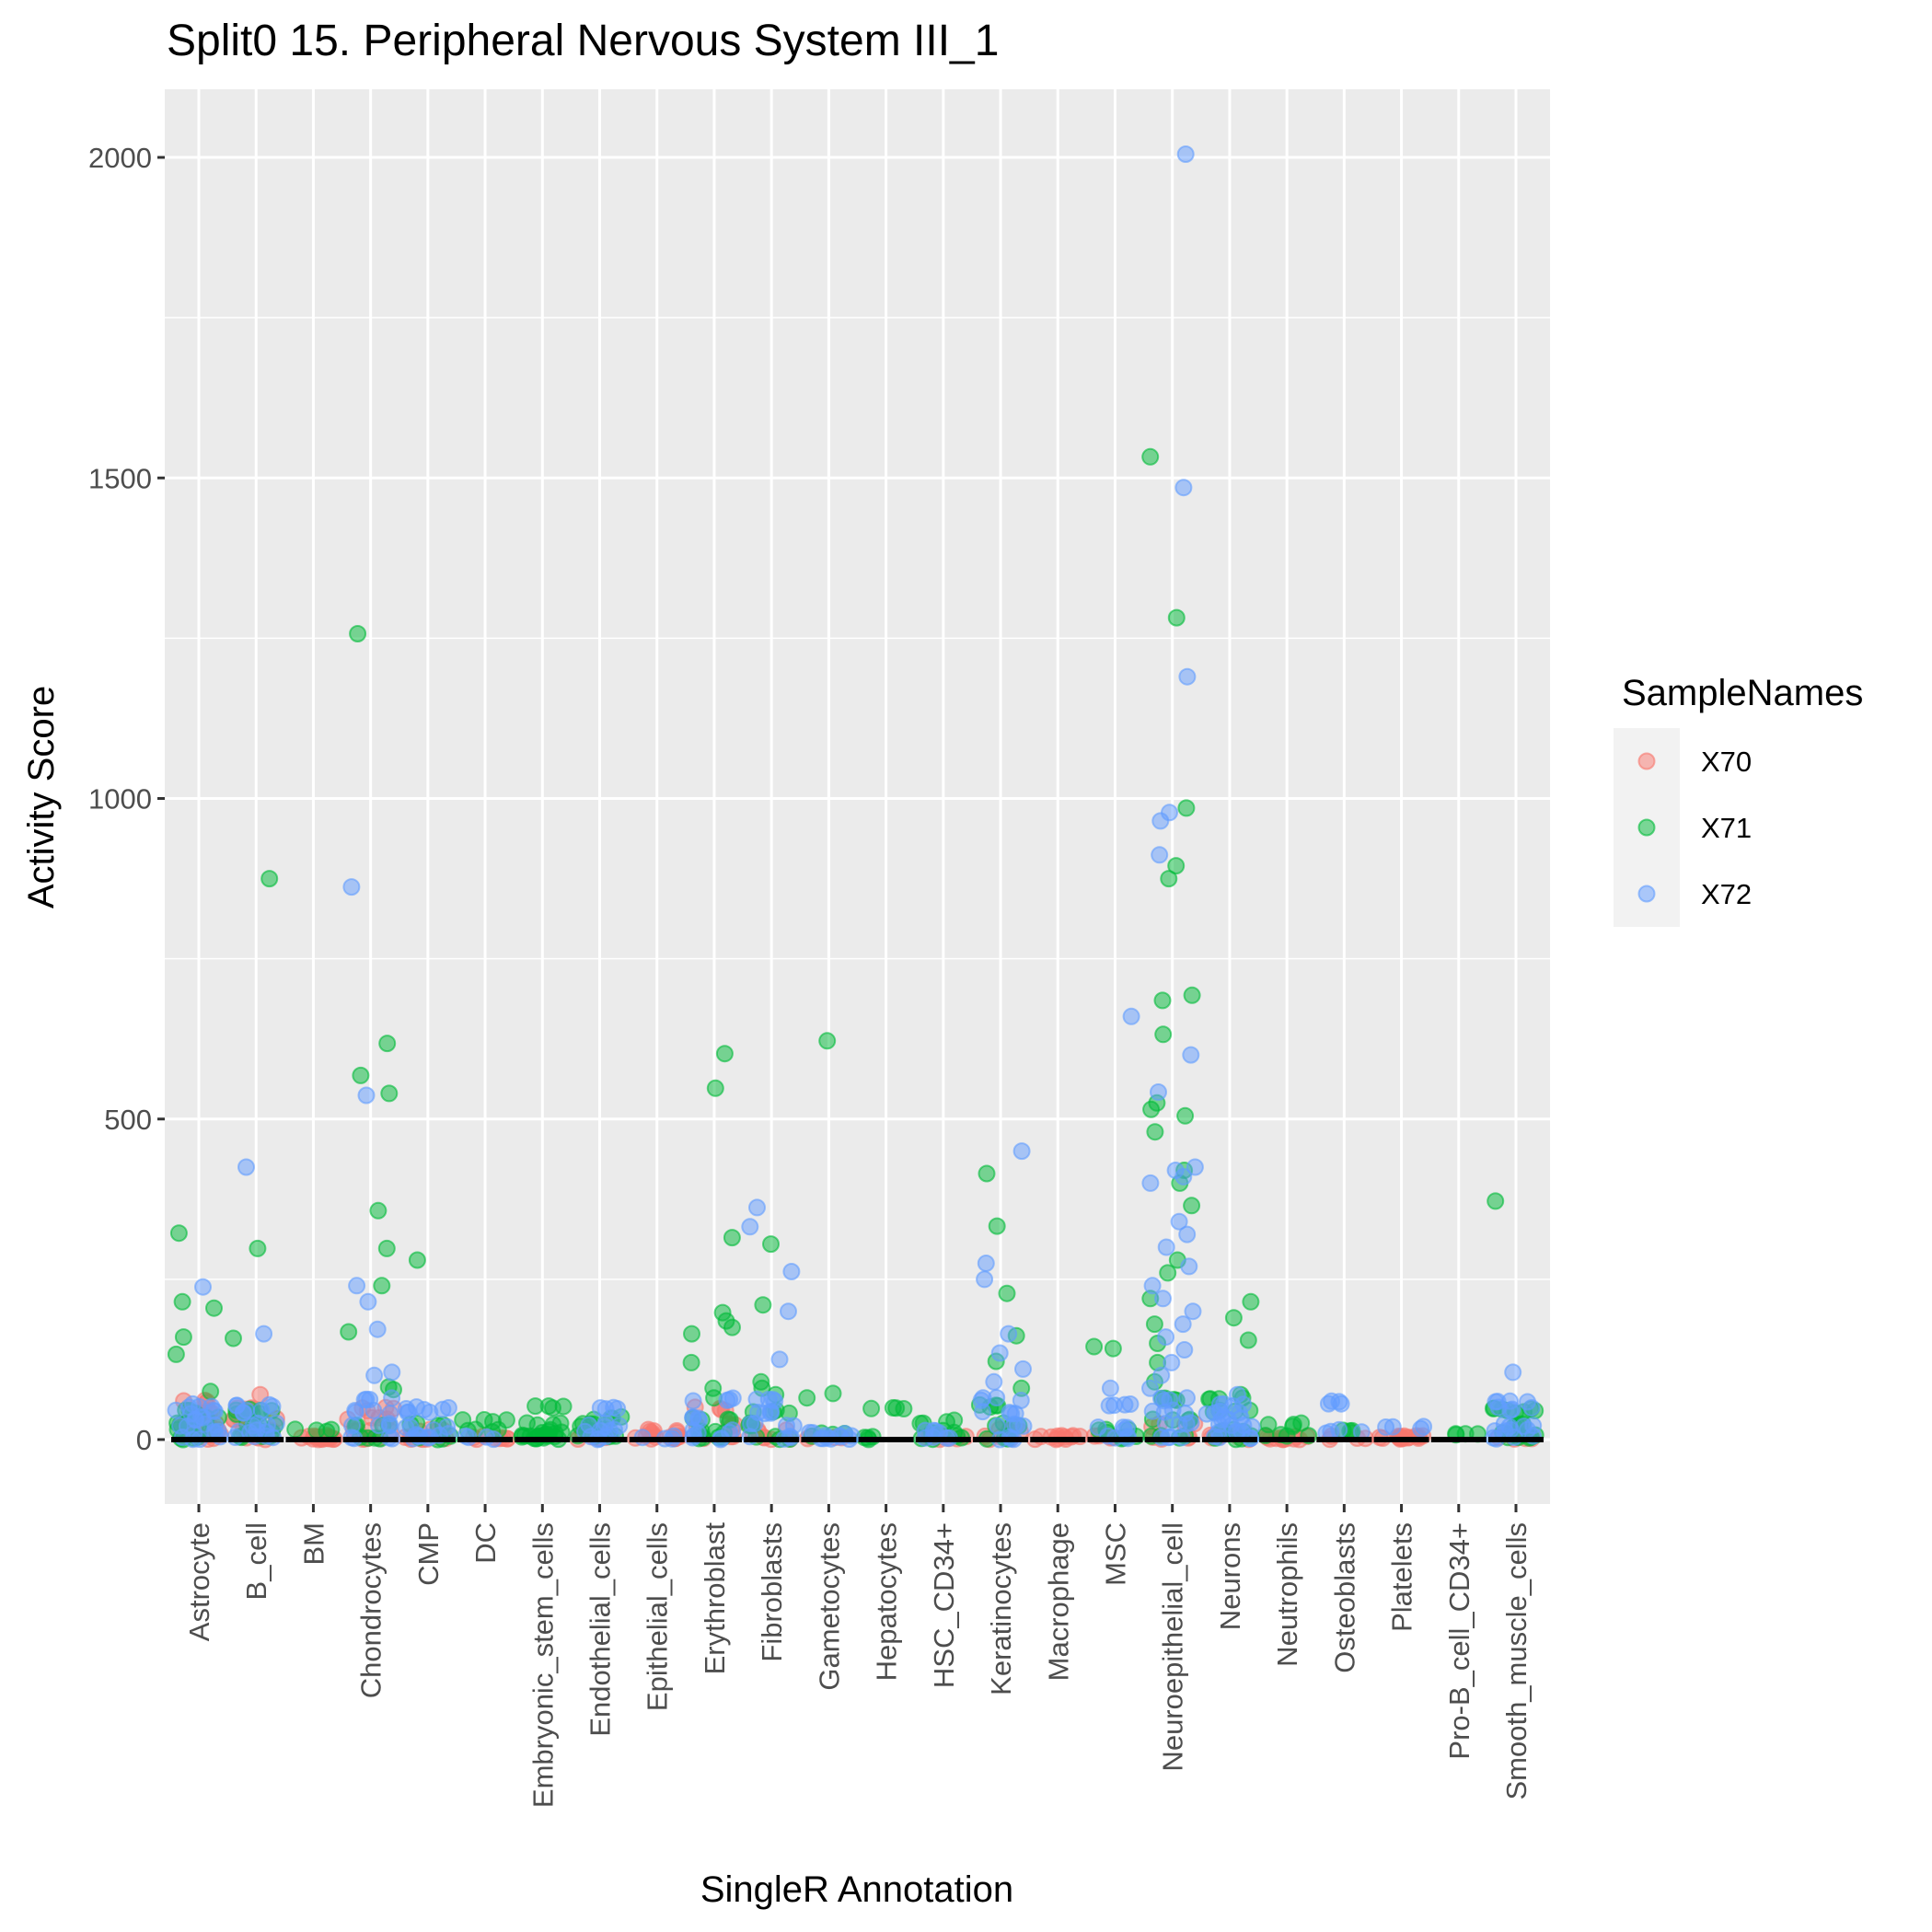 This screenshot has height=1932, width=1932. I want to click on y-tick-label: 500, so click(128, 1120).